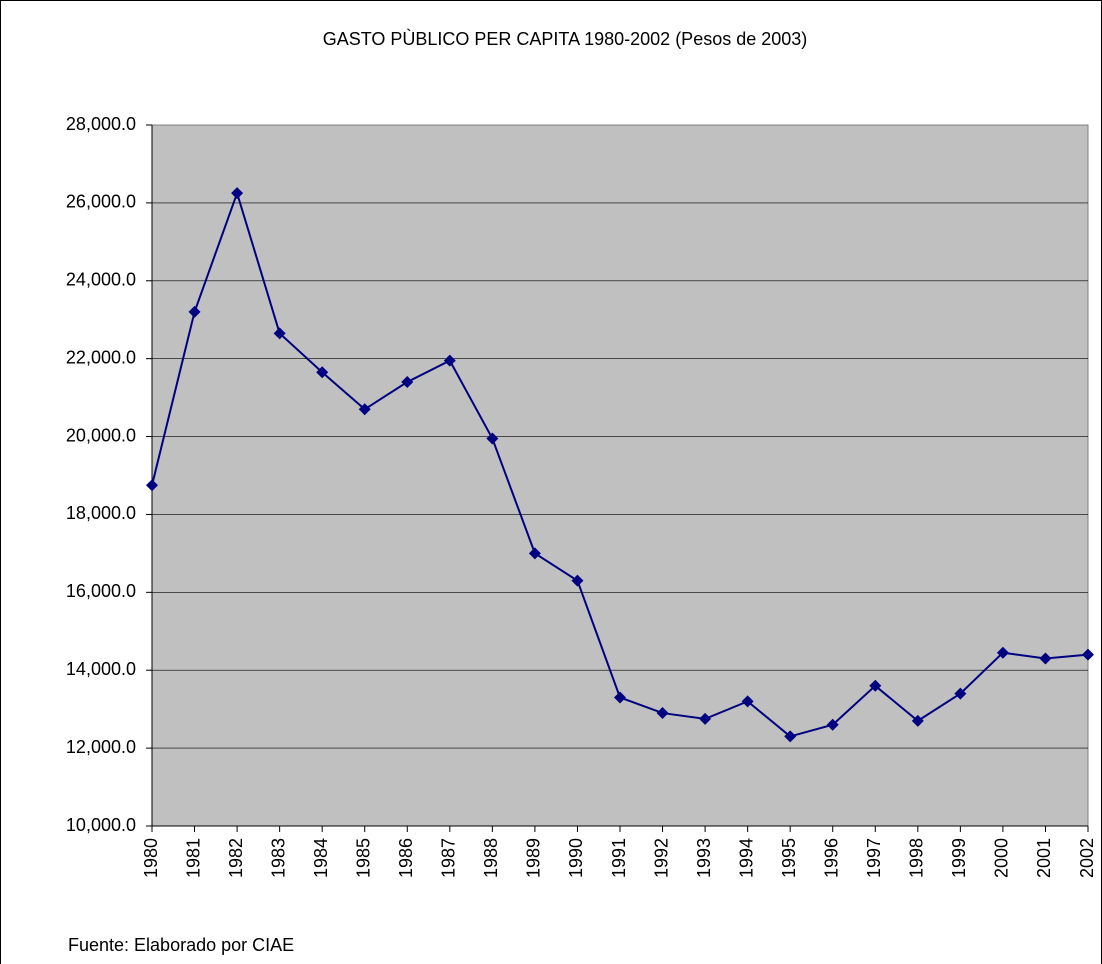  I want to click on x-tick-label: 2002, so click(1087, 858).